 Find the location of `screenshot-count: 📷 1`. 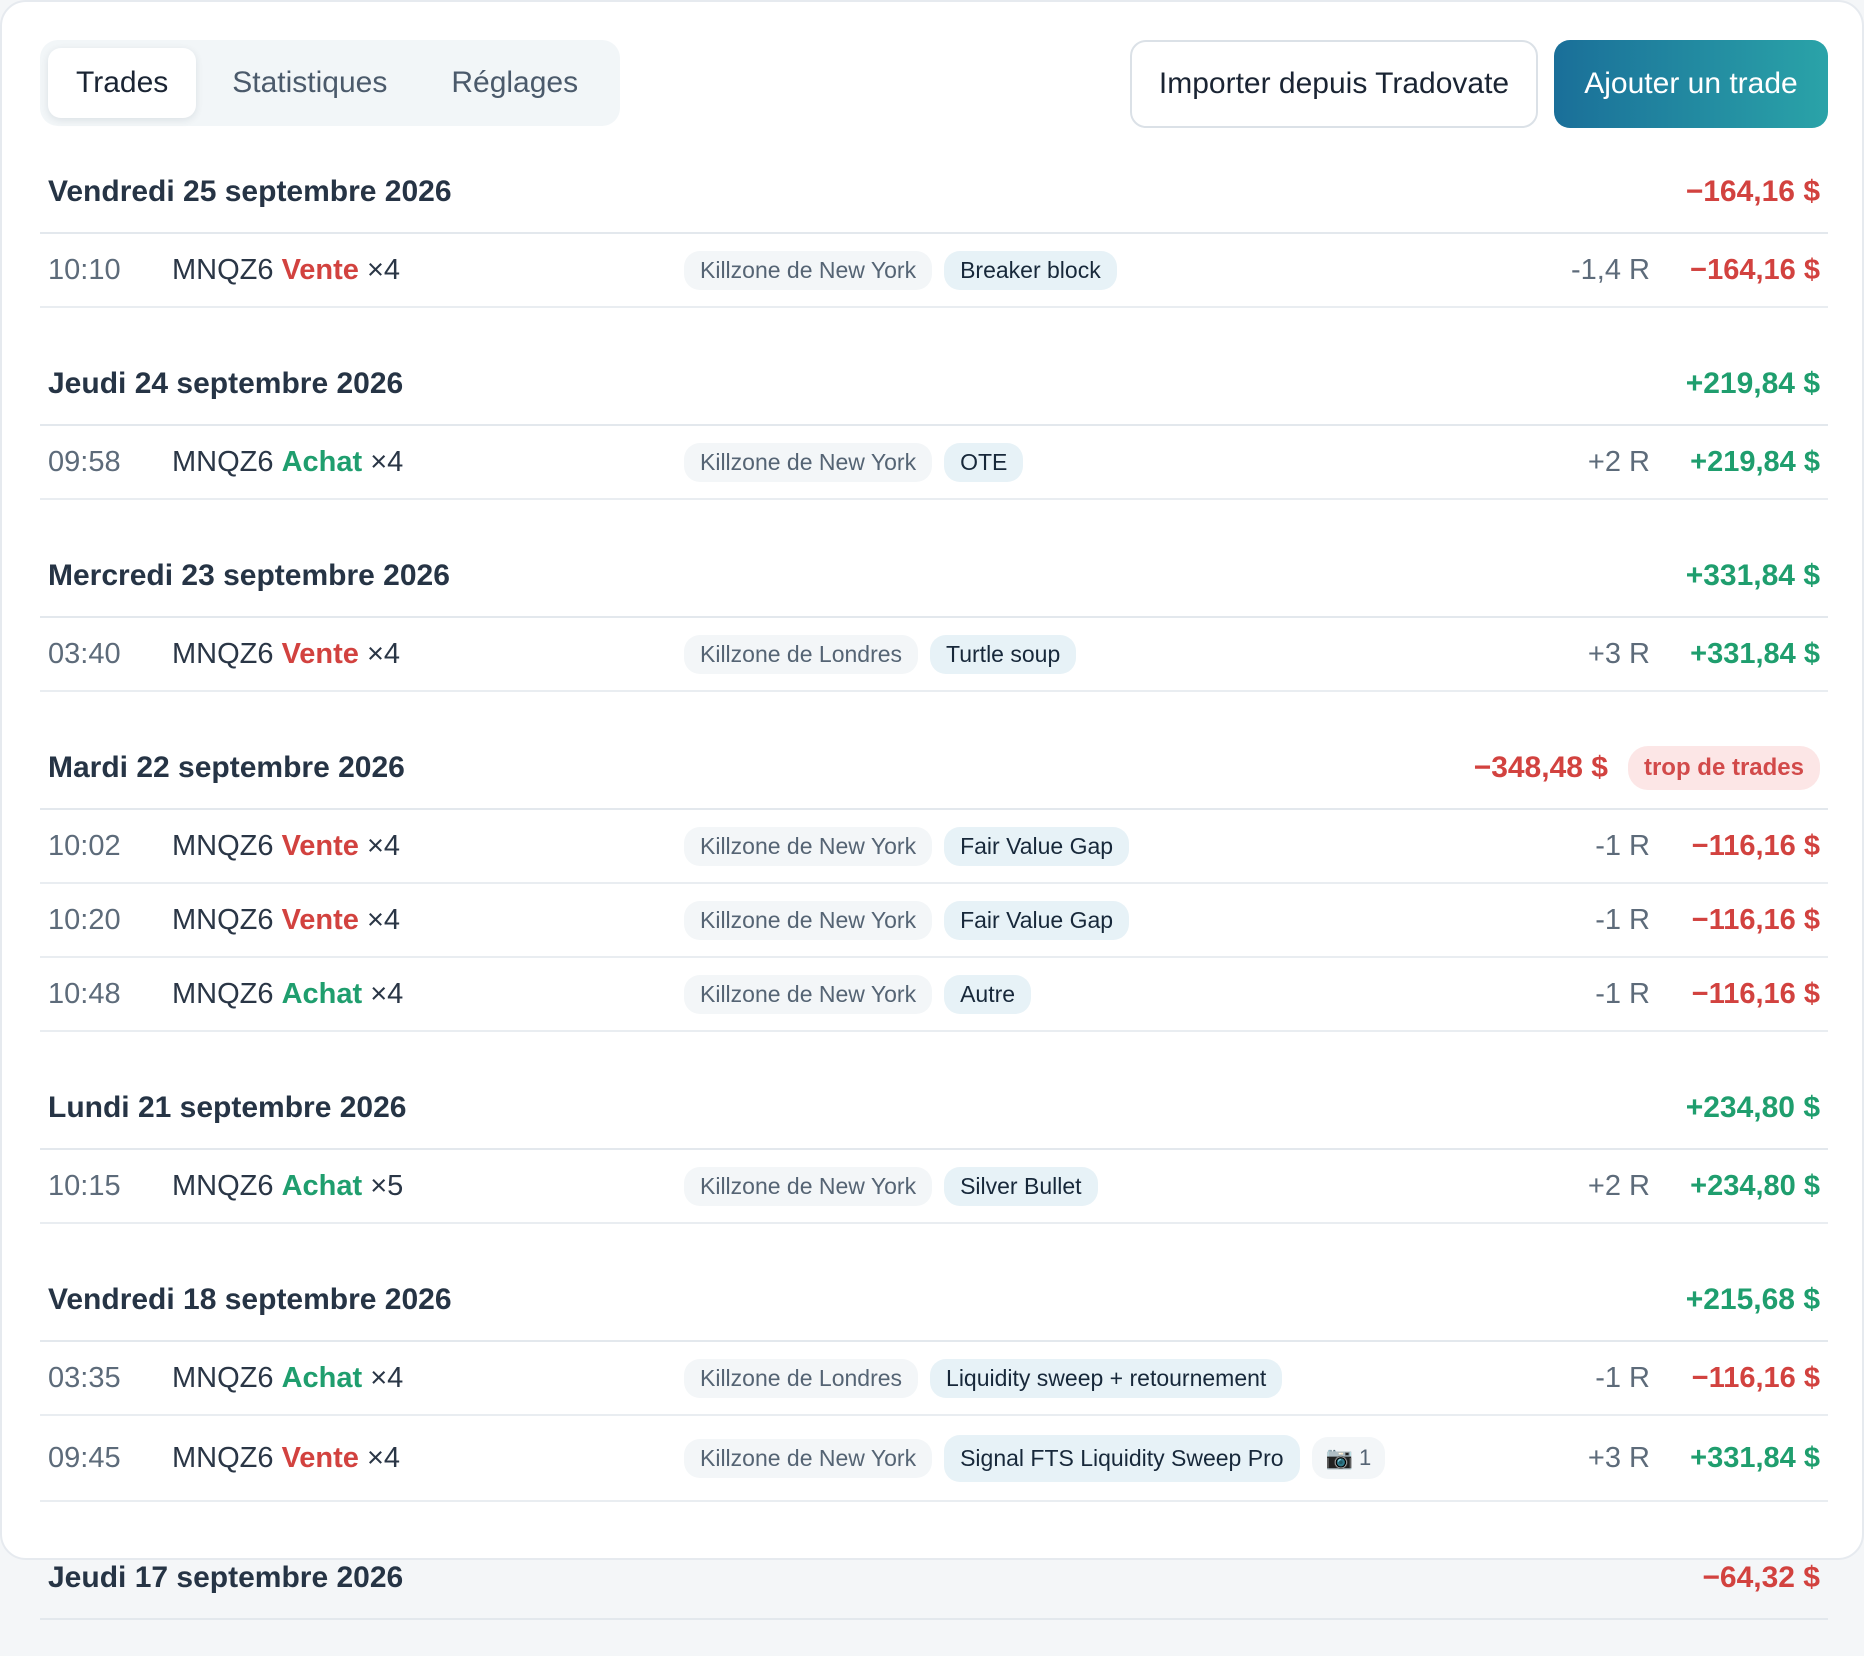

screenshot-count: 📷 1 is located at coordinates (1348, 1458).